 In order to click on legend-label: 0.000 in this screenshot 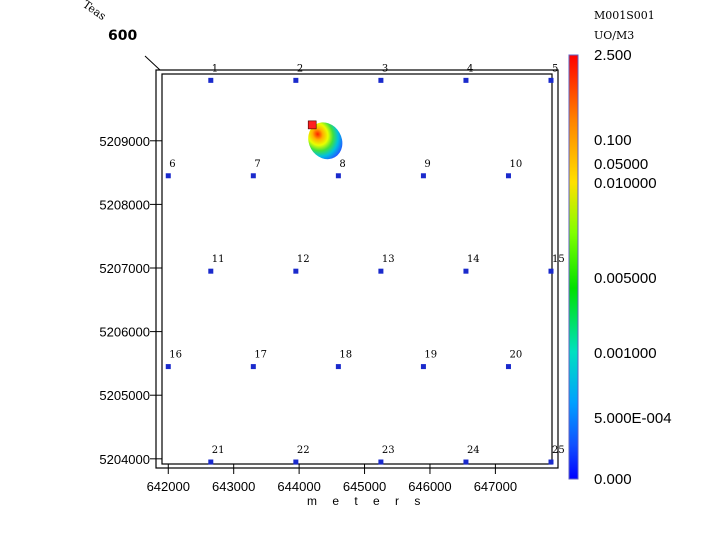, I will do `click(613, 479)`.